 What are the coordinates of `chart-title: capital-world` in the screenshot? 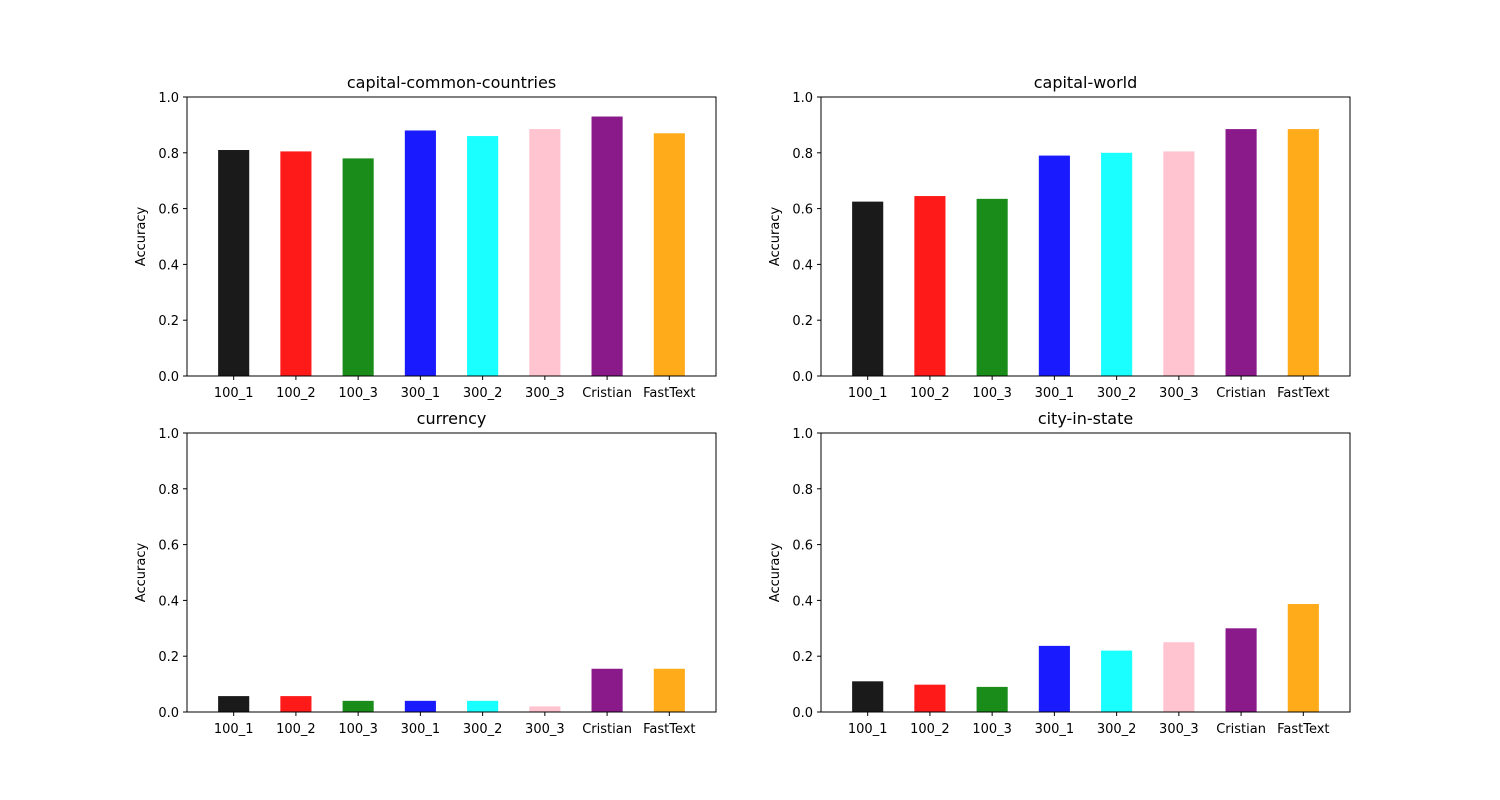 It's located at (1086, 82).